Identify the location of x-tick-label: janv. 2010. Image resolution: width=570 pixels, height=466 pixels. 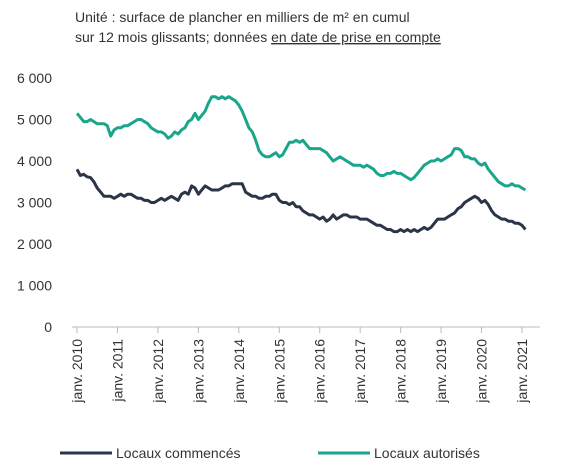
(77, 371).